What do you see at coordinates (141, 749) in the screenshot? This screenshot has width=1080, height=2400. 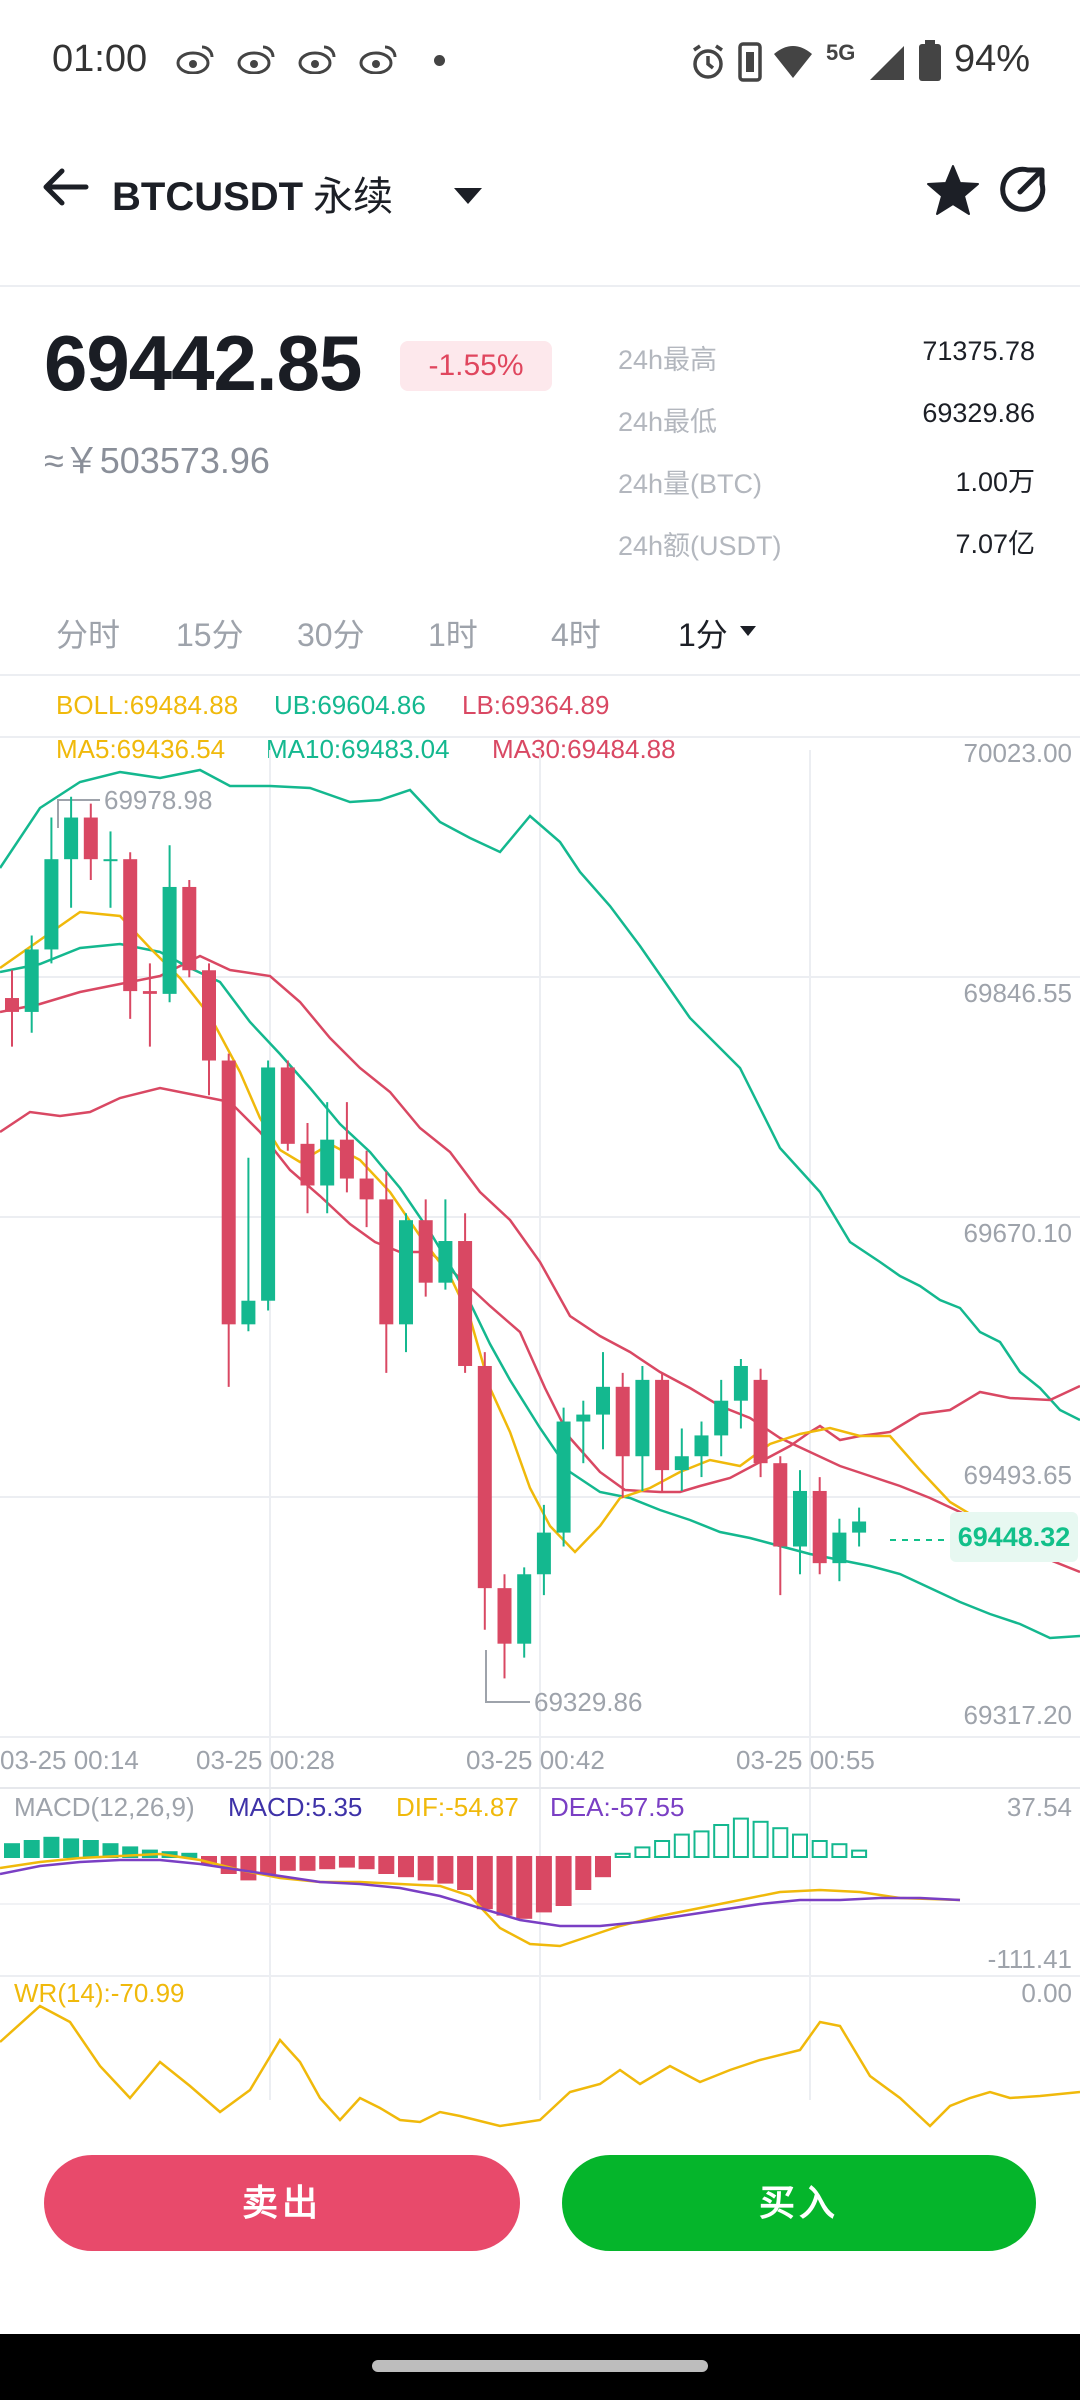 I see `ma5-value: MA5:69436.54` at bounding box center [141, 749].